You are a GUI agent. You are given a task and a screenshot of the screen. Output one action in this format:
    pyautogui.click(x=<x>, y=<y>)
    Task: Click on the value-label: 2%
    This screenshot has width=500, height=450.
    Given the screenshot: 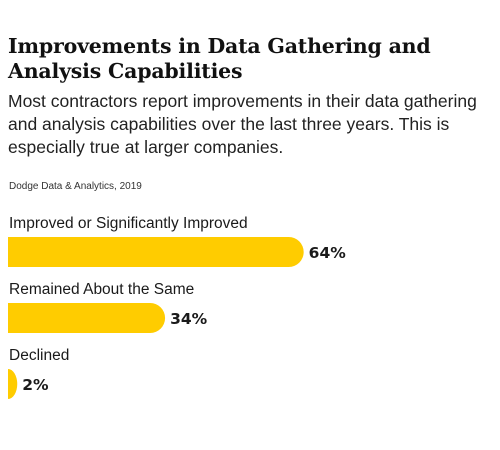 What is the action you would take?
    pyautogui.click(x=35, y=385)
    